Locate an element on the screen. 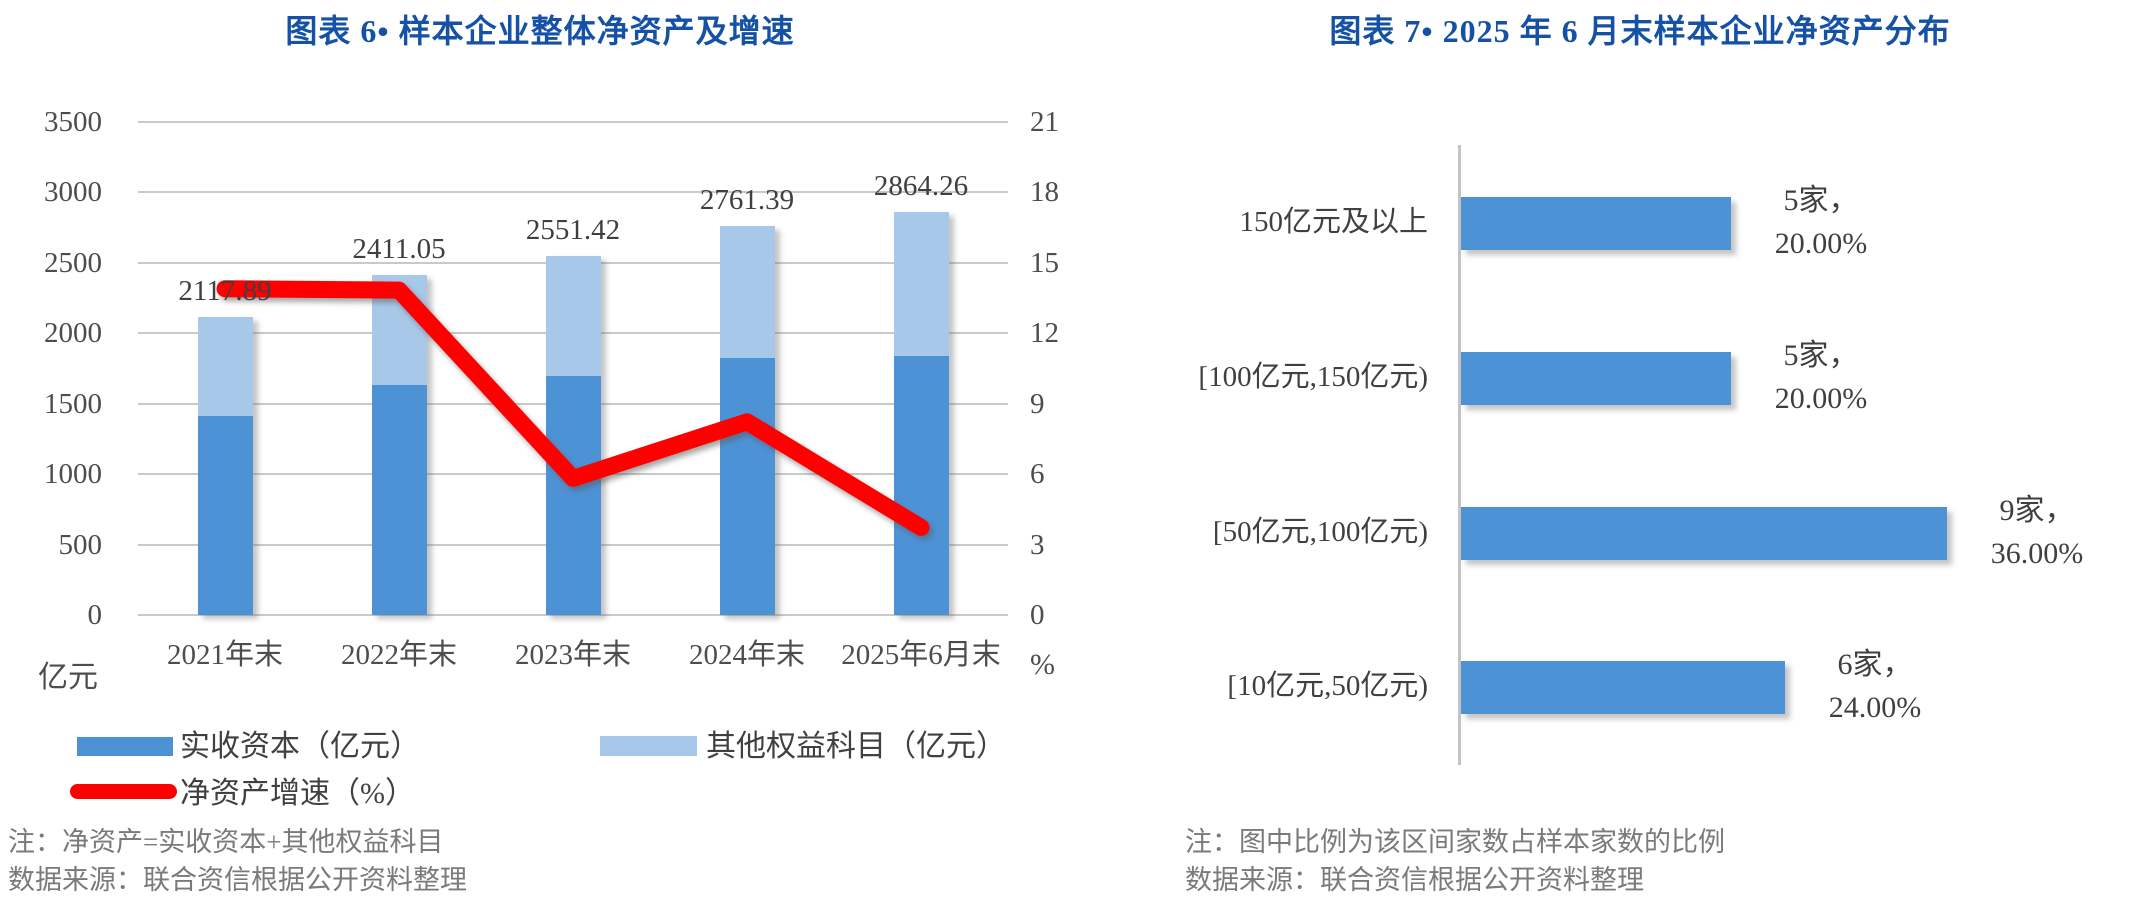 This screenshot has width=2140, height=916. right-chart-source: 数据来源：联合资信根据公开资料整理 is located at coordinates (1414, 880).